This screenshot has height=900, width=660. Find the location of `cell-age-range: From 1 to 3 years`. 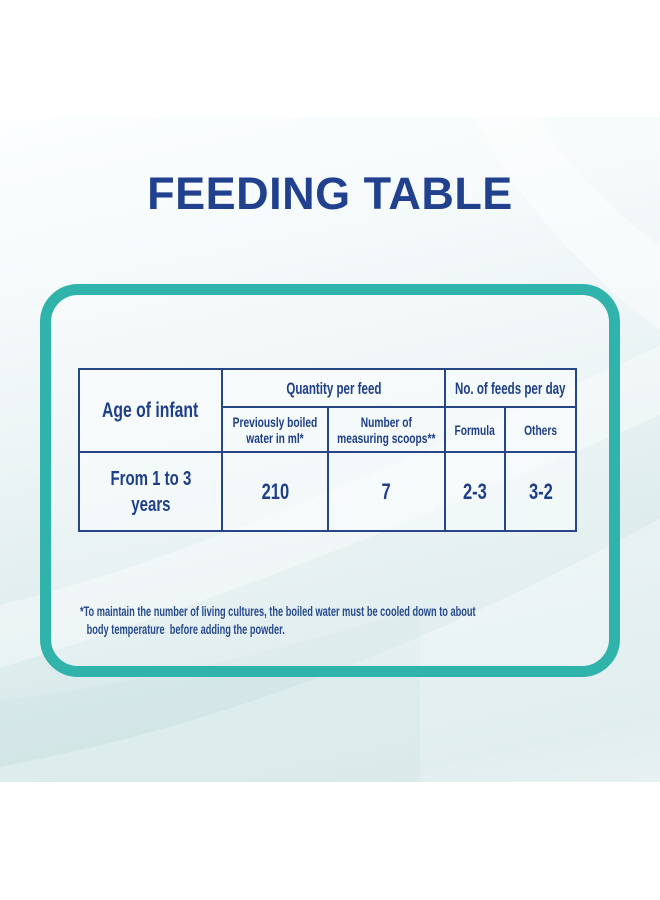

cell-age-range: From 1 to 3 years is located at coordinates (151, 491).